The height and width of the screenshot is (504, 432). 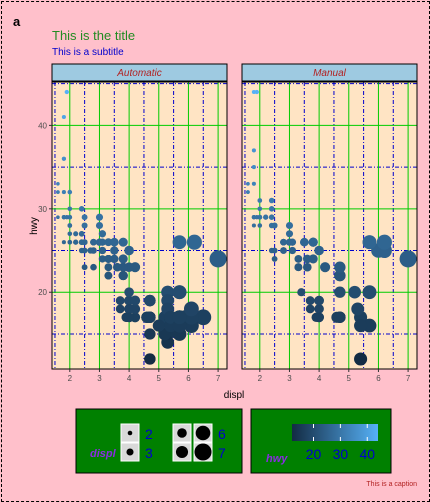 What do you see at coordinates (88, 52) in the screenshot?
I see `chart-subtitle: This is a subtitle` at bounding box center [88, 52].